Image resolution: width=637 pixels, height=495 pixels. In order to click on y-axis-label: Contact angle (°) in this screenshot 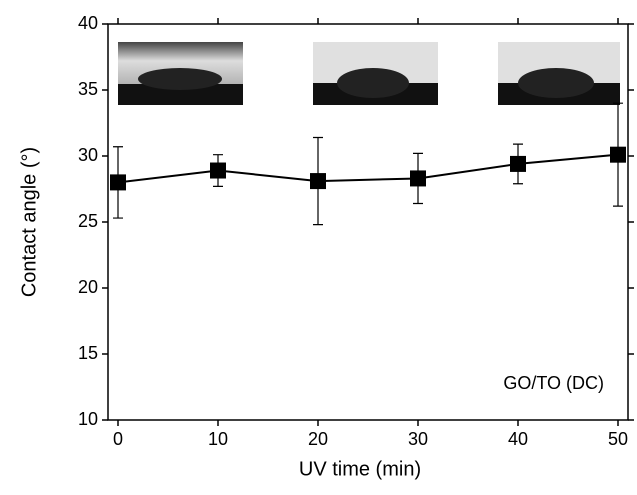, I will do `click(29, 222)`.